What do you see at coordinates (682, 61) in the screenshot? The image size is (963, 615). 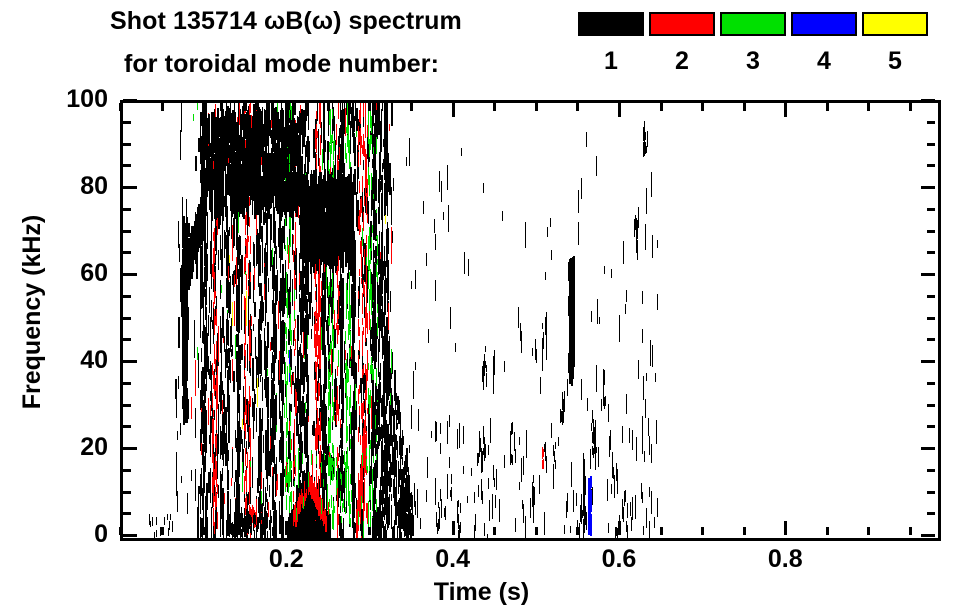 I see `legend-label-mode-2: 2` at bounding box center [682, 61].